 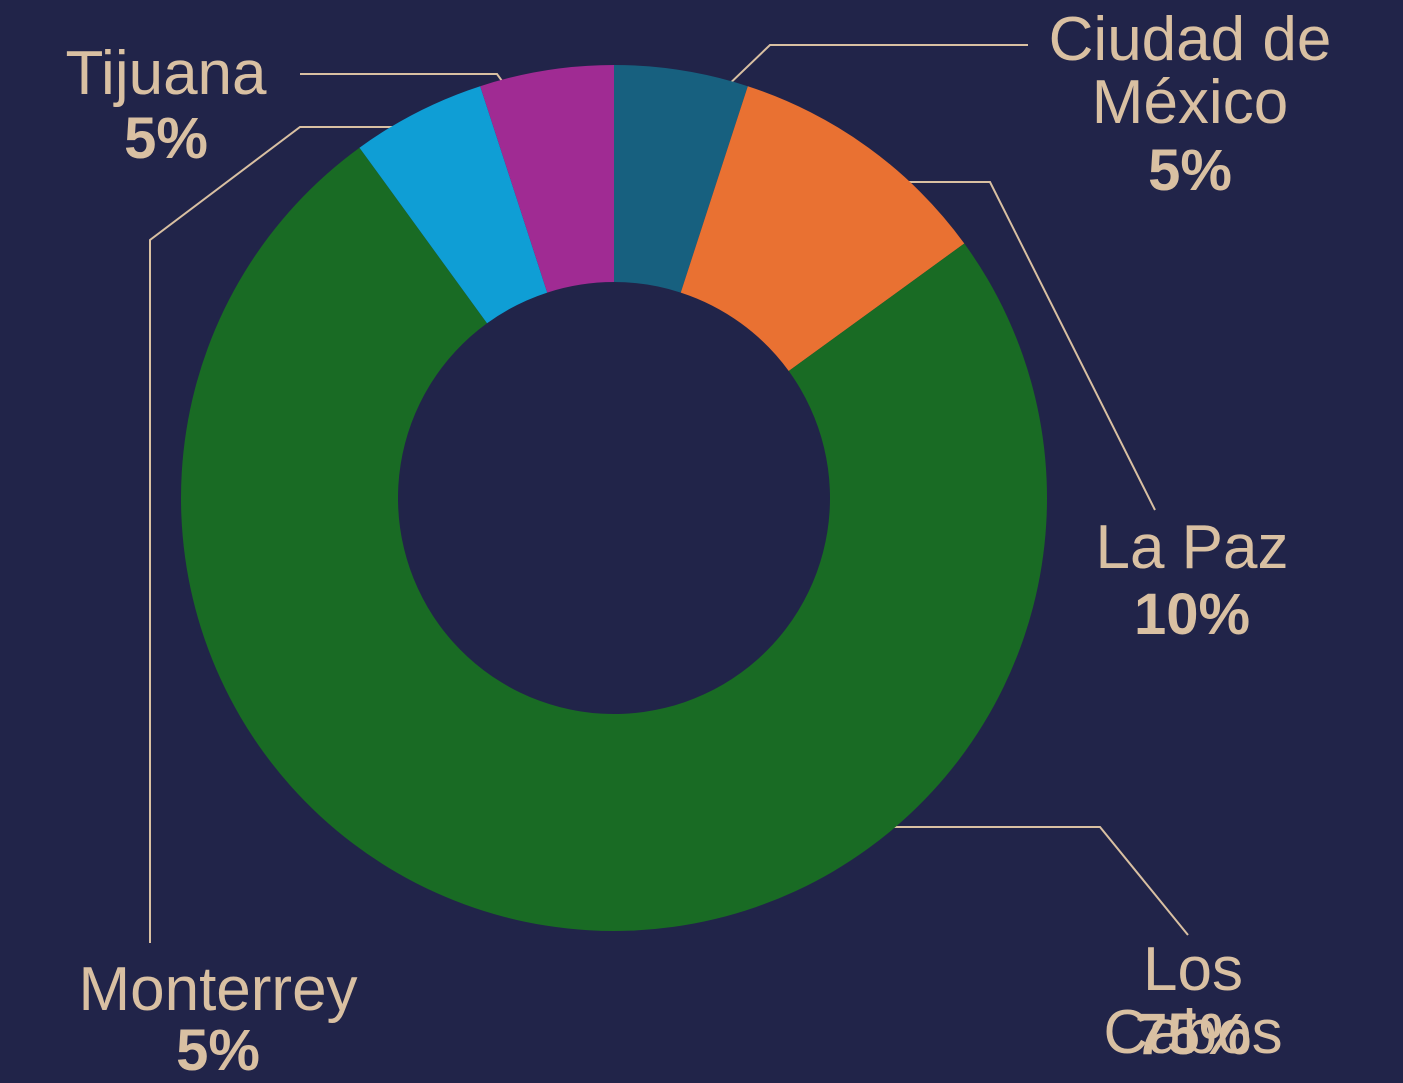 What do you see at coordinates (1192, 547) in the screenshot?
I see `category-label: La Paz` at bounding box center [1192, 547].